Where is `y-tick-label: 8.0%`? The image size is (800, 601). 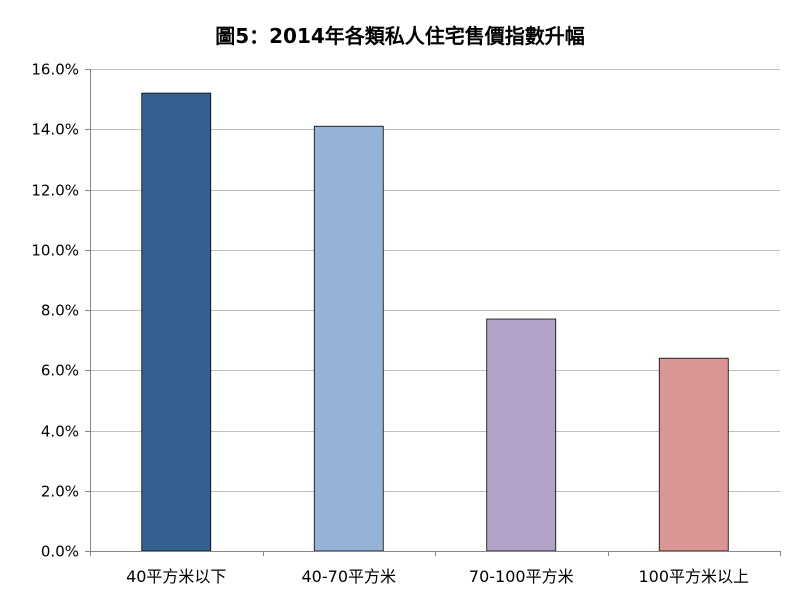
y-tick-label: 8.0% is located at coordinates (60, 311).